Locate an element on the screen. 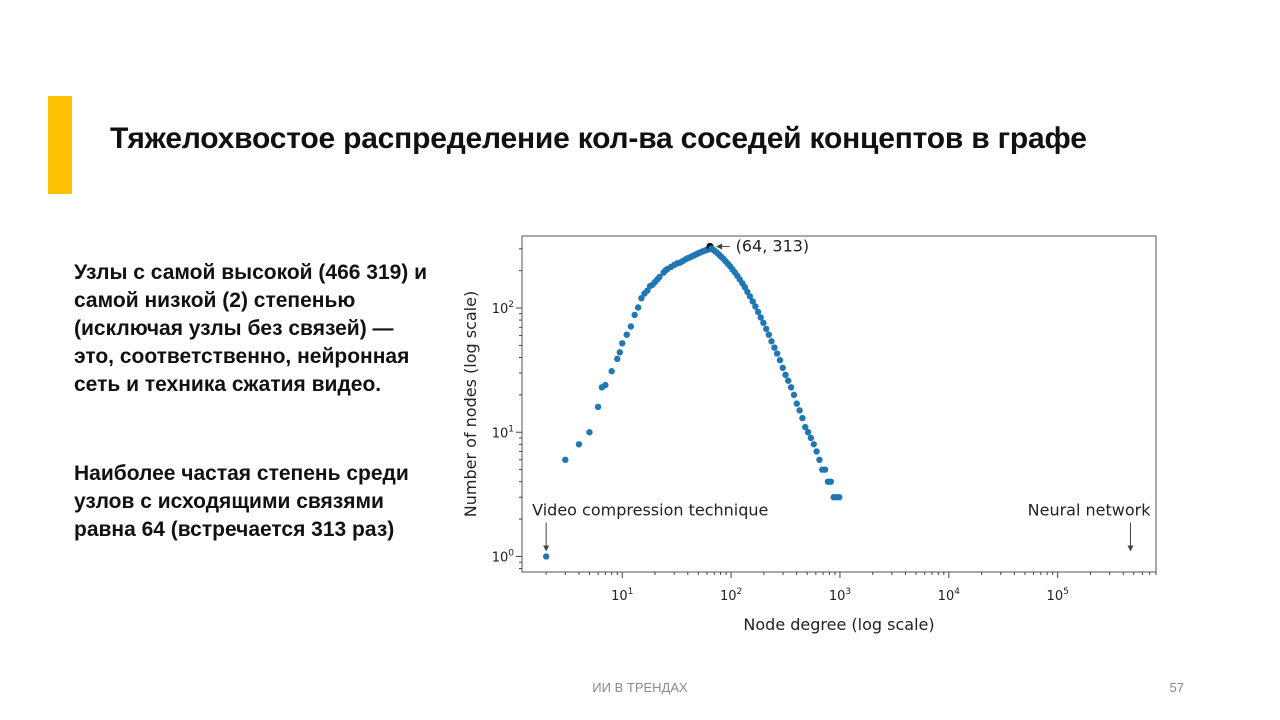 Image resolution: width=1280 pixels, height=720 pixels. x-tick-label: 10² is located at coordinates (731, 595).